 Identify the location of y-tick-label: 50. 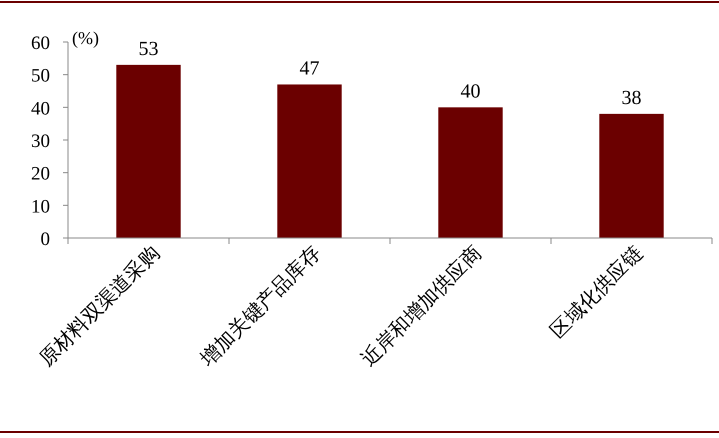
(40, 76).